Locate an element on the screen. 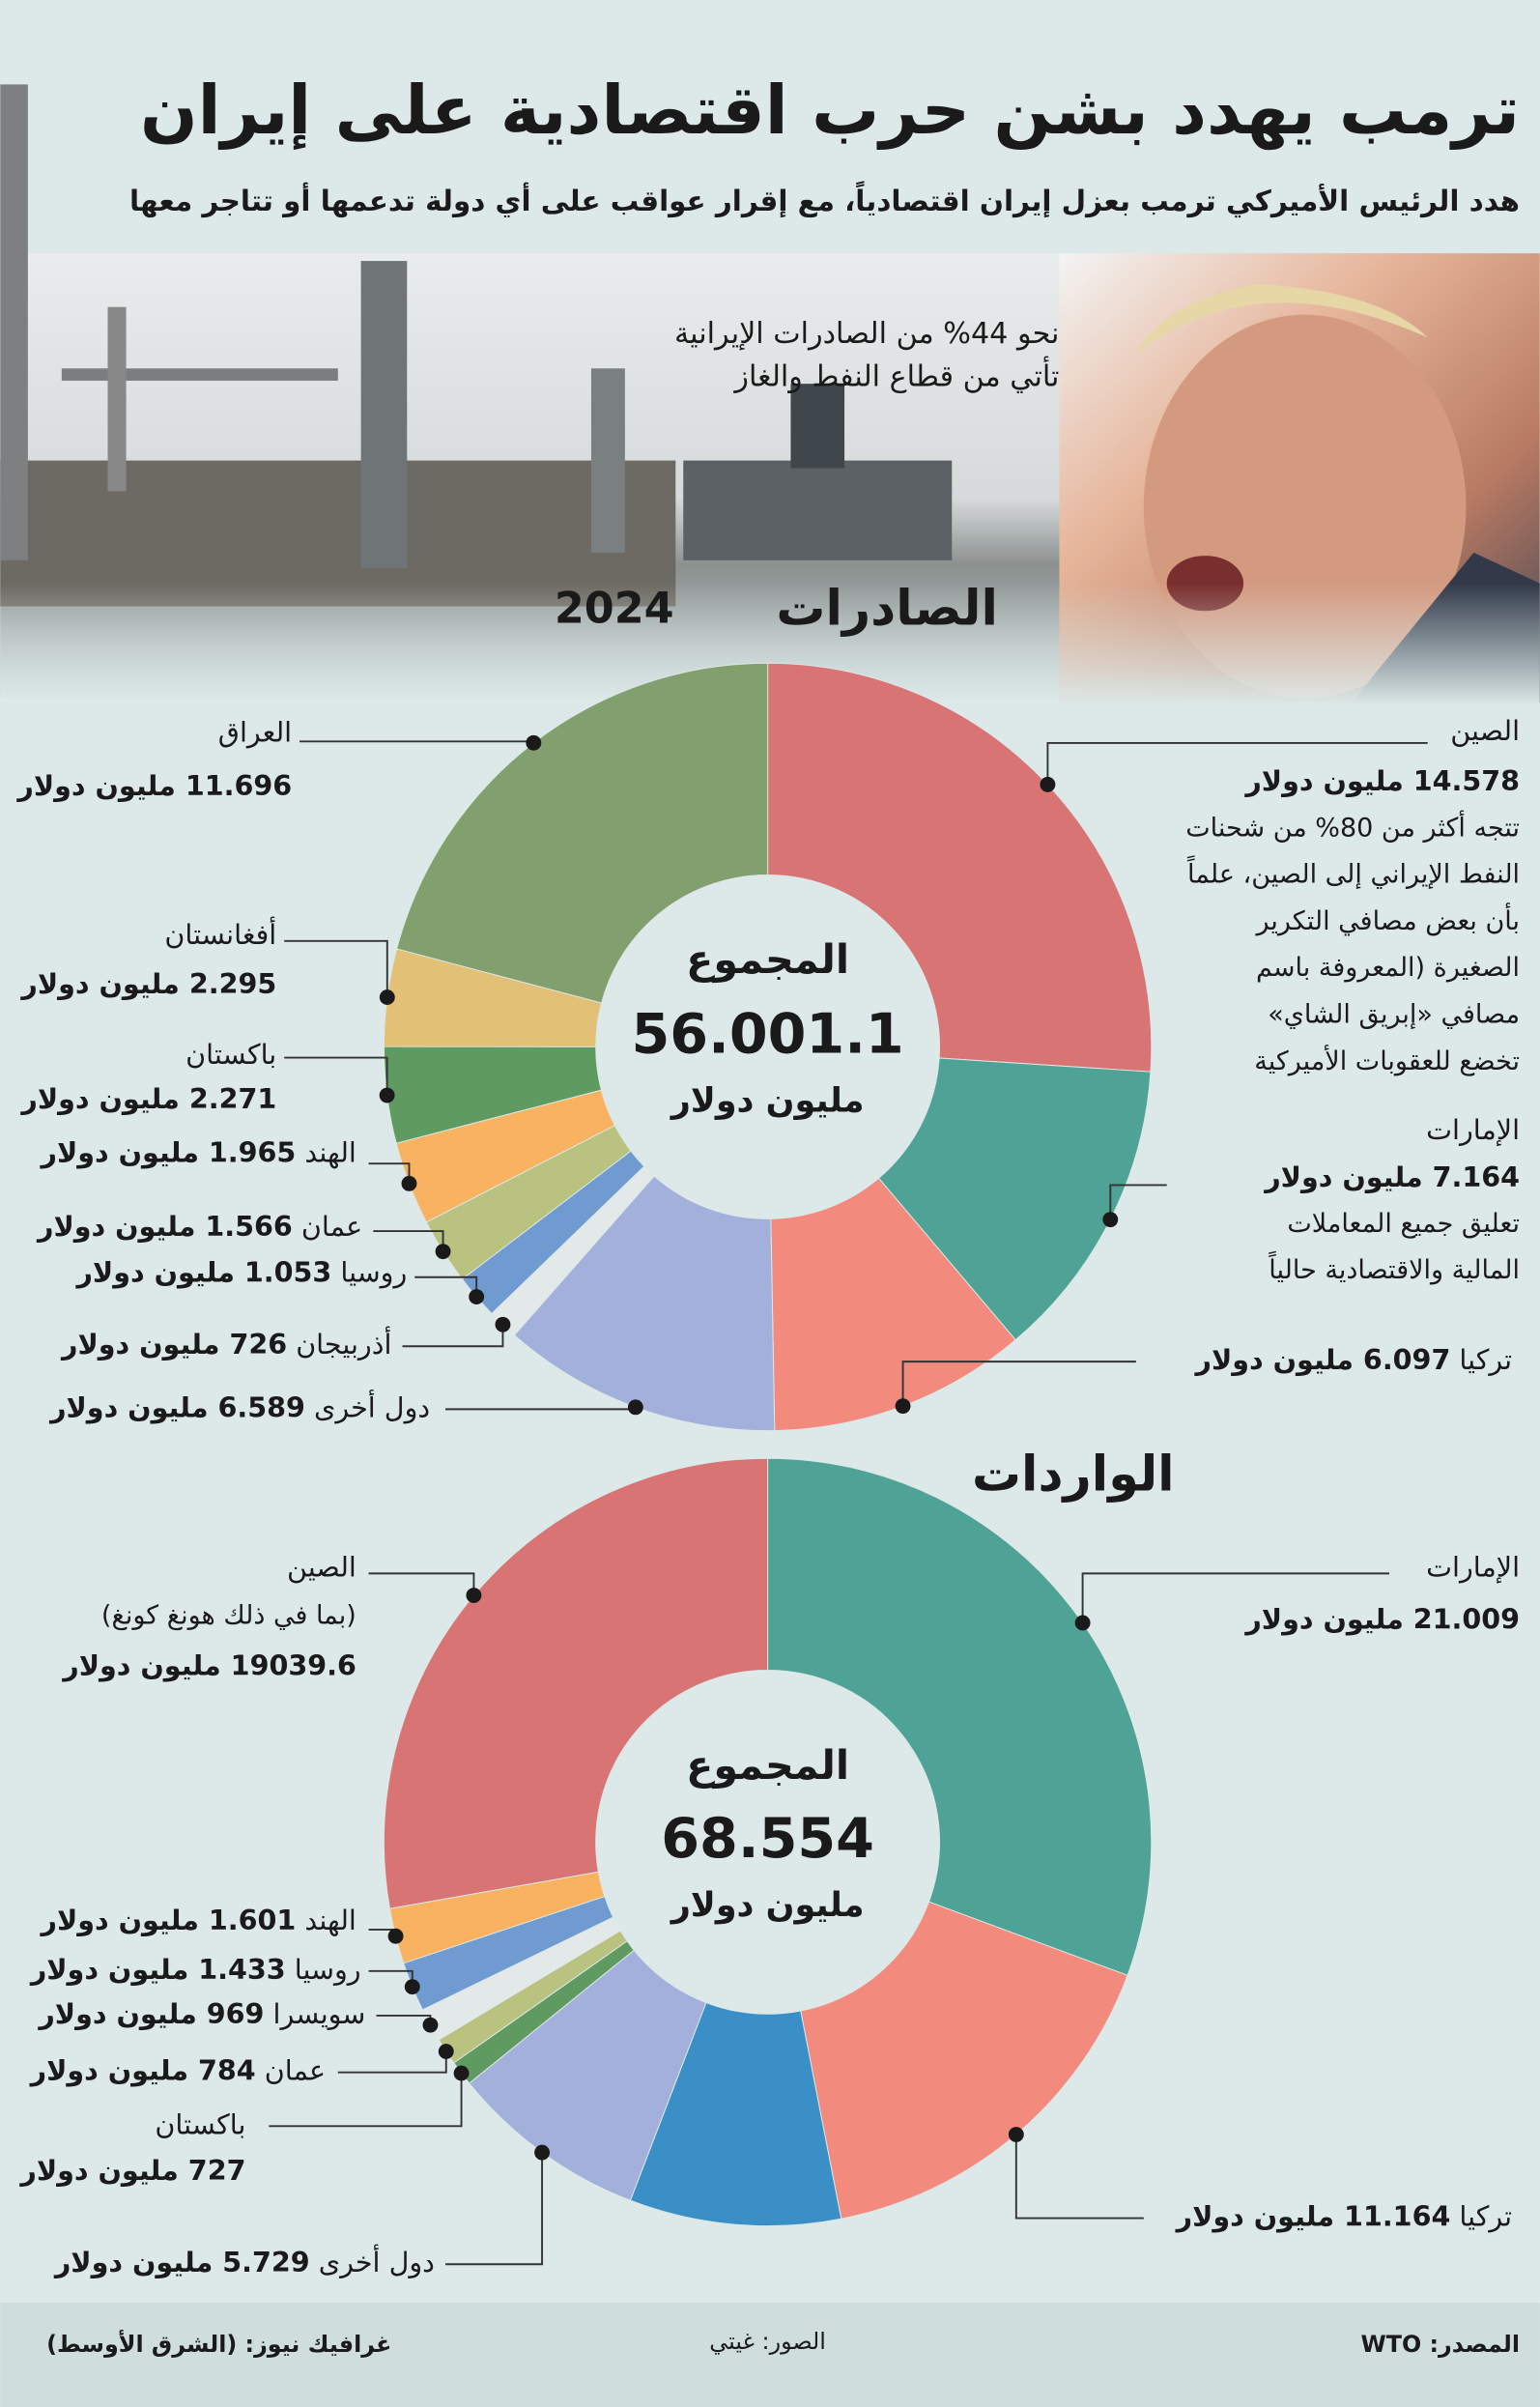  total-value: 68.554 is located at coordinates (767, 1839).